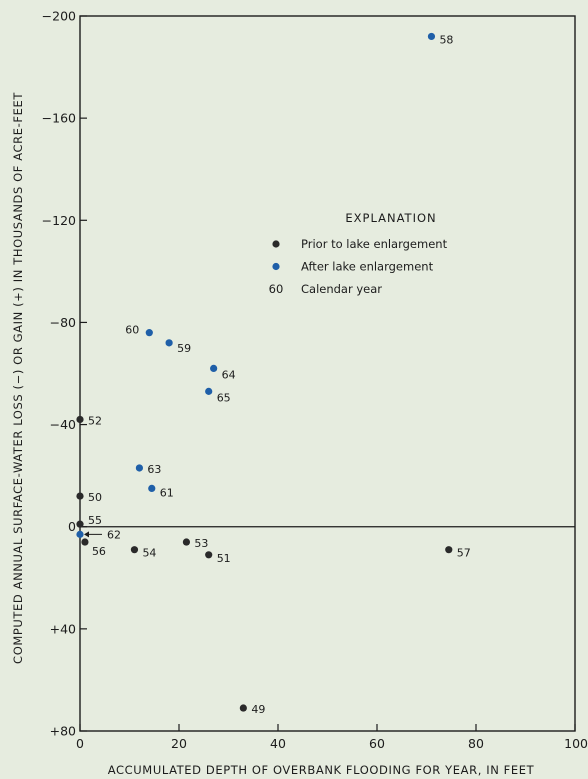  What do you see at coordinates (377, 743) in the screenshot?
I see `x-tick-label: 60` at bounding box center [377, 743].